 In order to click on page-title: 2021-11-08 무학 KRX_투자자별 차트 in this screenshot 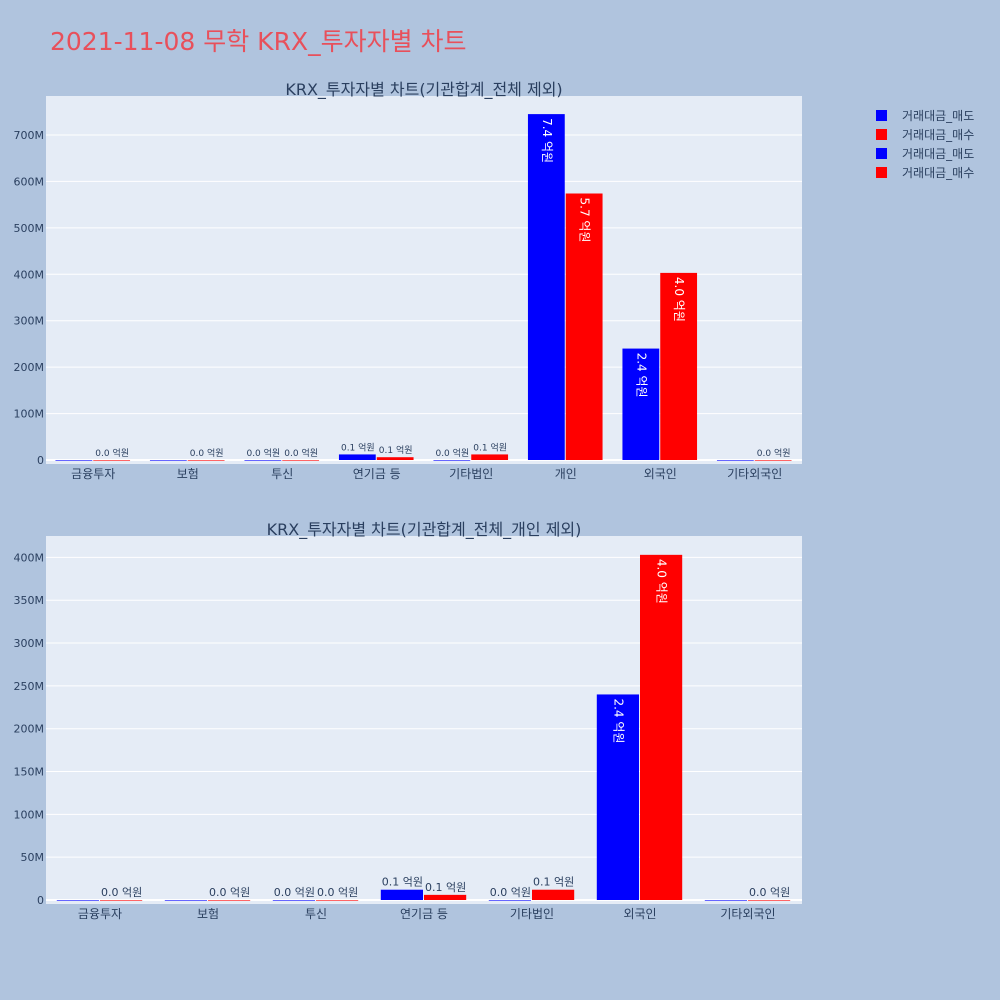, I will do `click(258, 41)`.